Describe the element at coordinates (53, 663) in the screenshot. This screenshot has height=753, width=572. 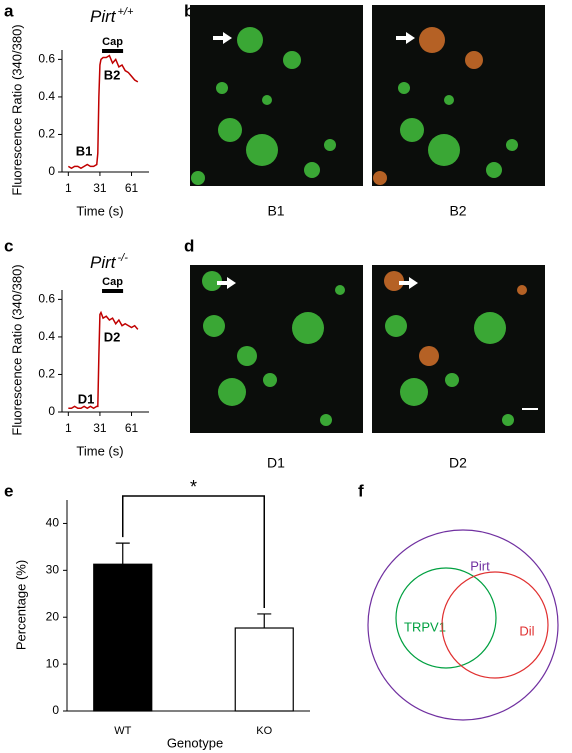
I see `y-tick-label: 10` at that location.